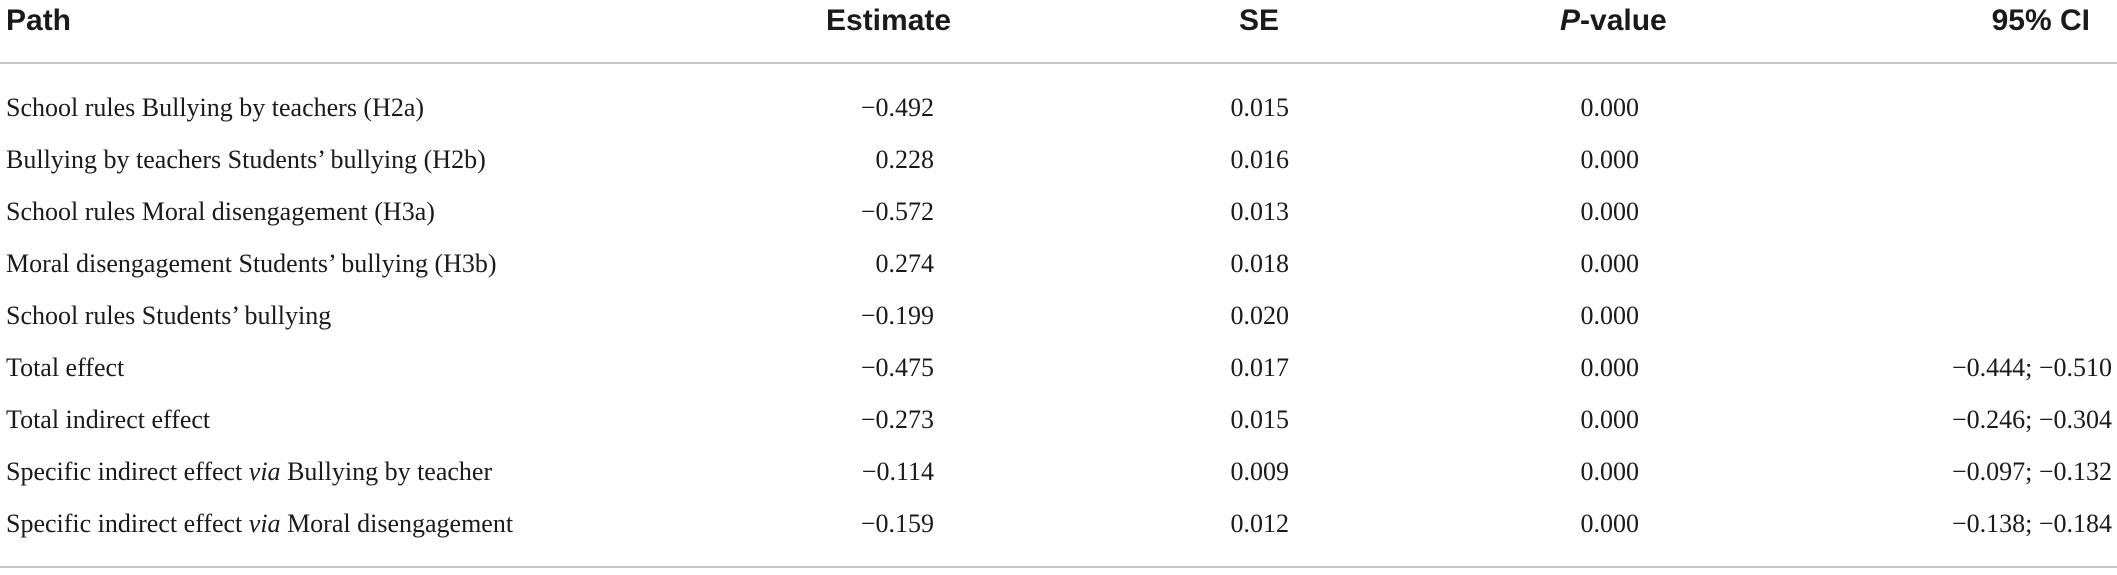 The height and width of the screenshot is (575, 2117). Describe the element at coordinates (2031, 523) in the screenshot. I see `cell-ci: −0.138; −0.184` at that location.